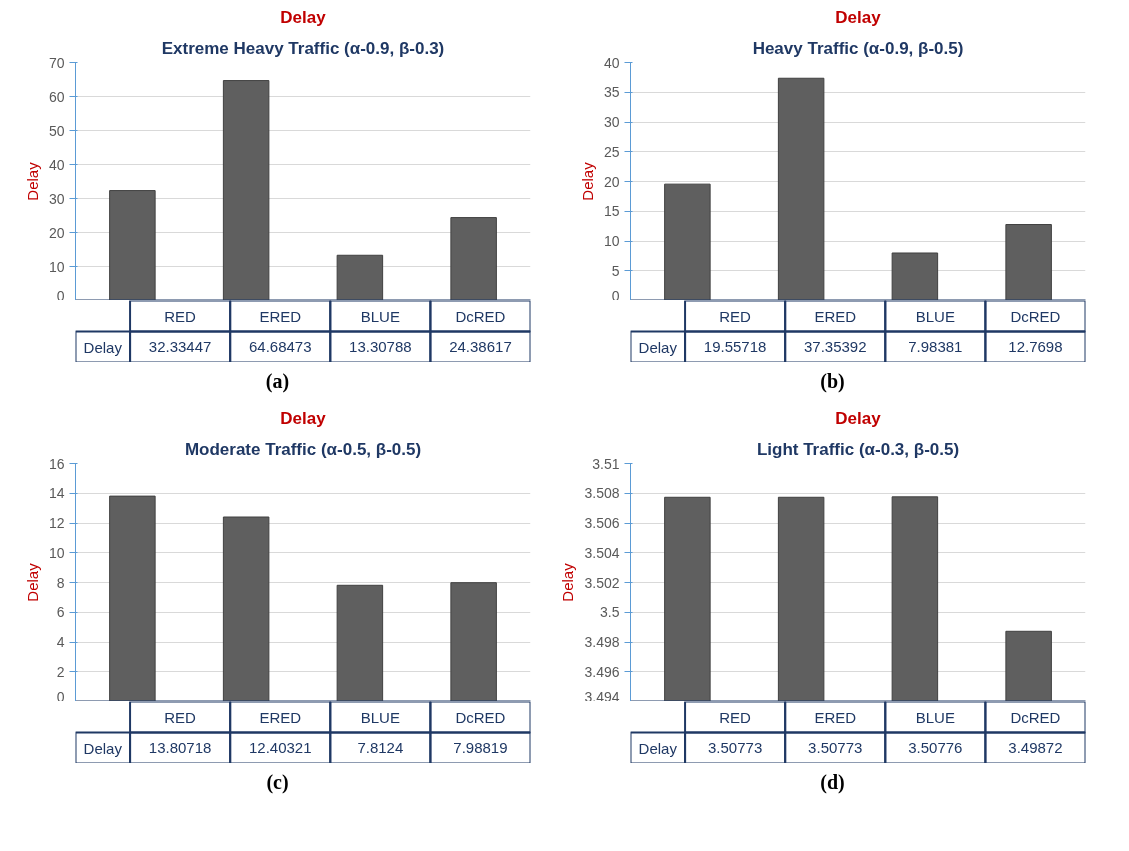  What do you see at coordinates (60, 611) in the screenshot?
I see `y-tick-label: 6` at bounding box center [60, 611].